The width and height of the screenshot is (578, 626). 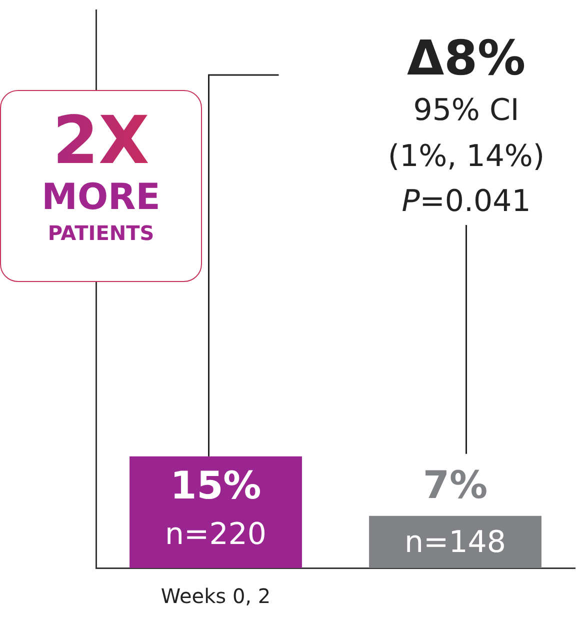 What do you see at coordinates (466, 110) in the screenshot?
I see `text: 95% CI` at bounding box center [466, 110].